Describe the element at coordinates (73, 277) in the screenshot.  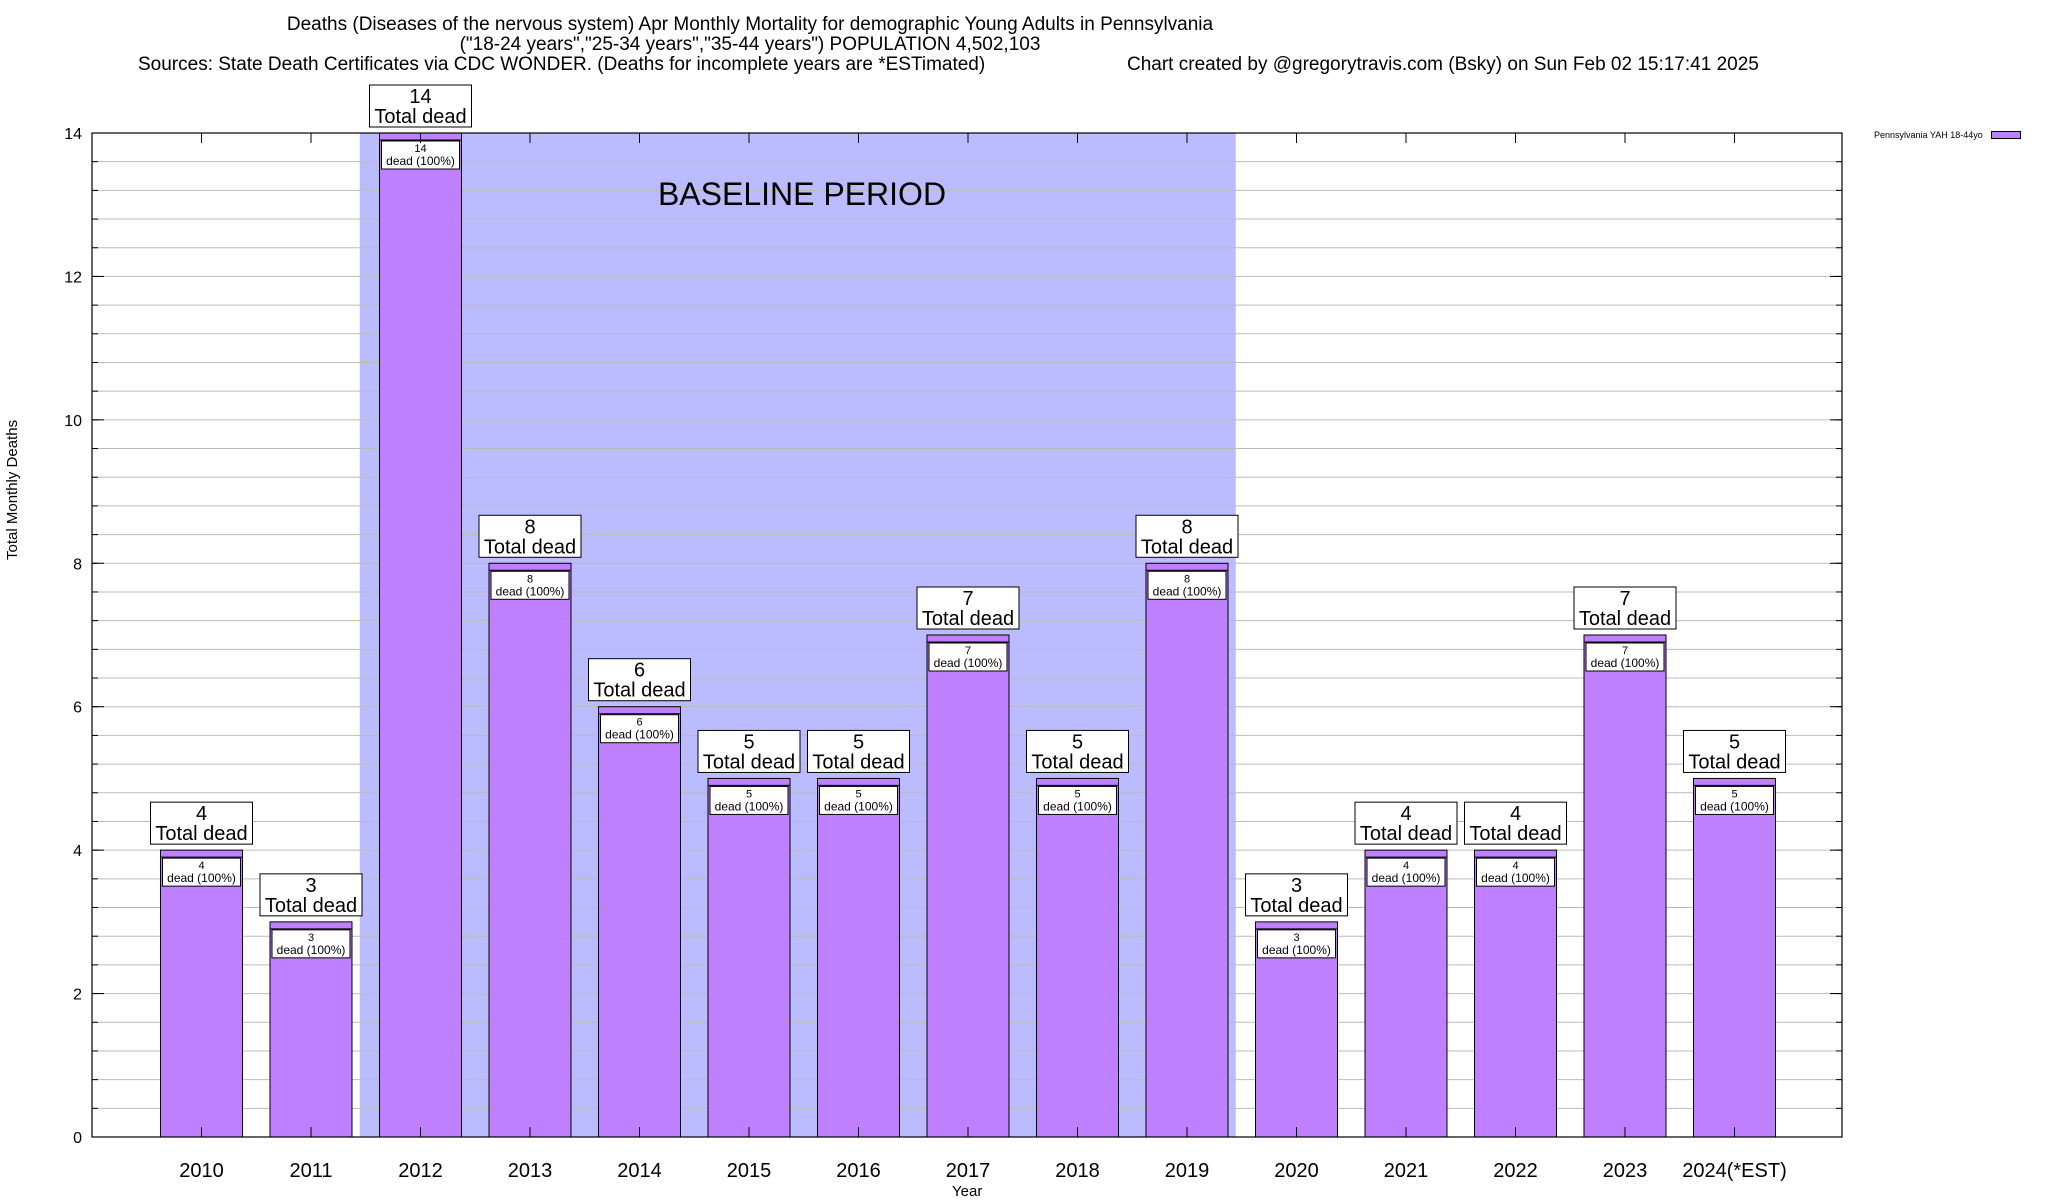
I see `y-tick-label: 12` at that location.